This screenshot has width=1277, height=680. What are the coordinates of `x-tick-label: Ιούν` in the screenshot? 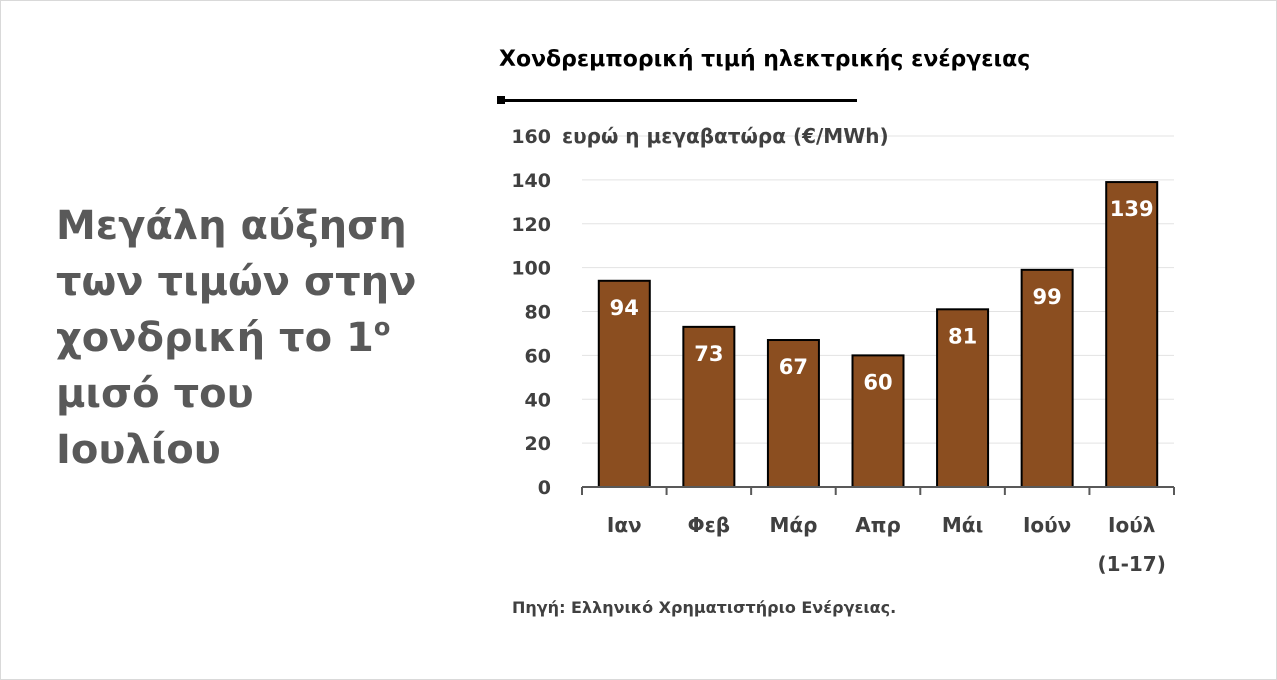 It's located at (1047, 525).